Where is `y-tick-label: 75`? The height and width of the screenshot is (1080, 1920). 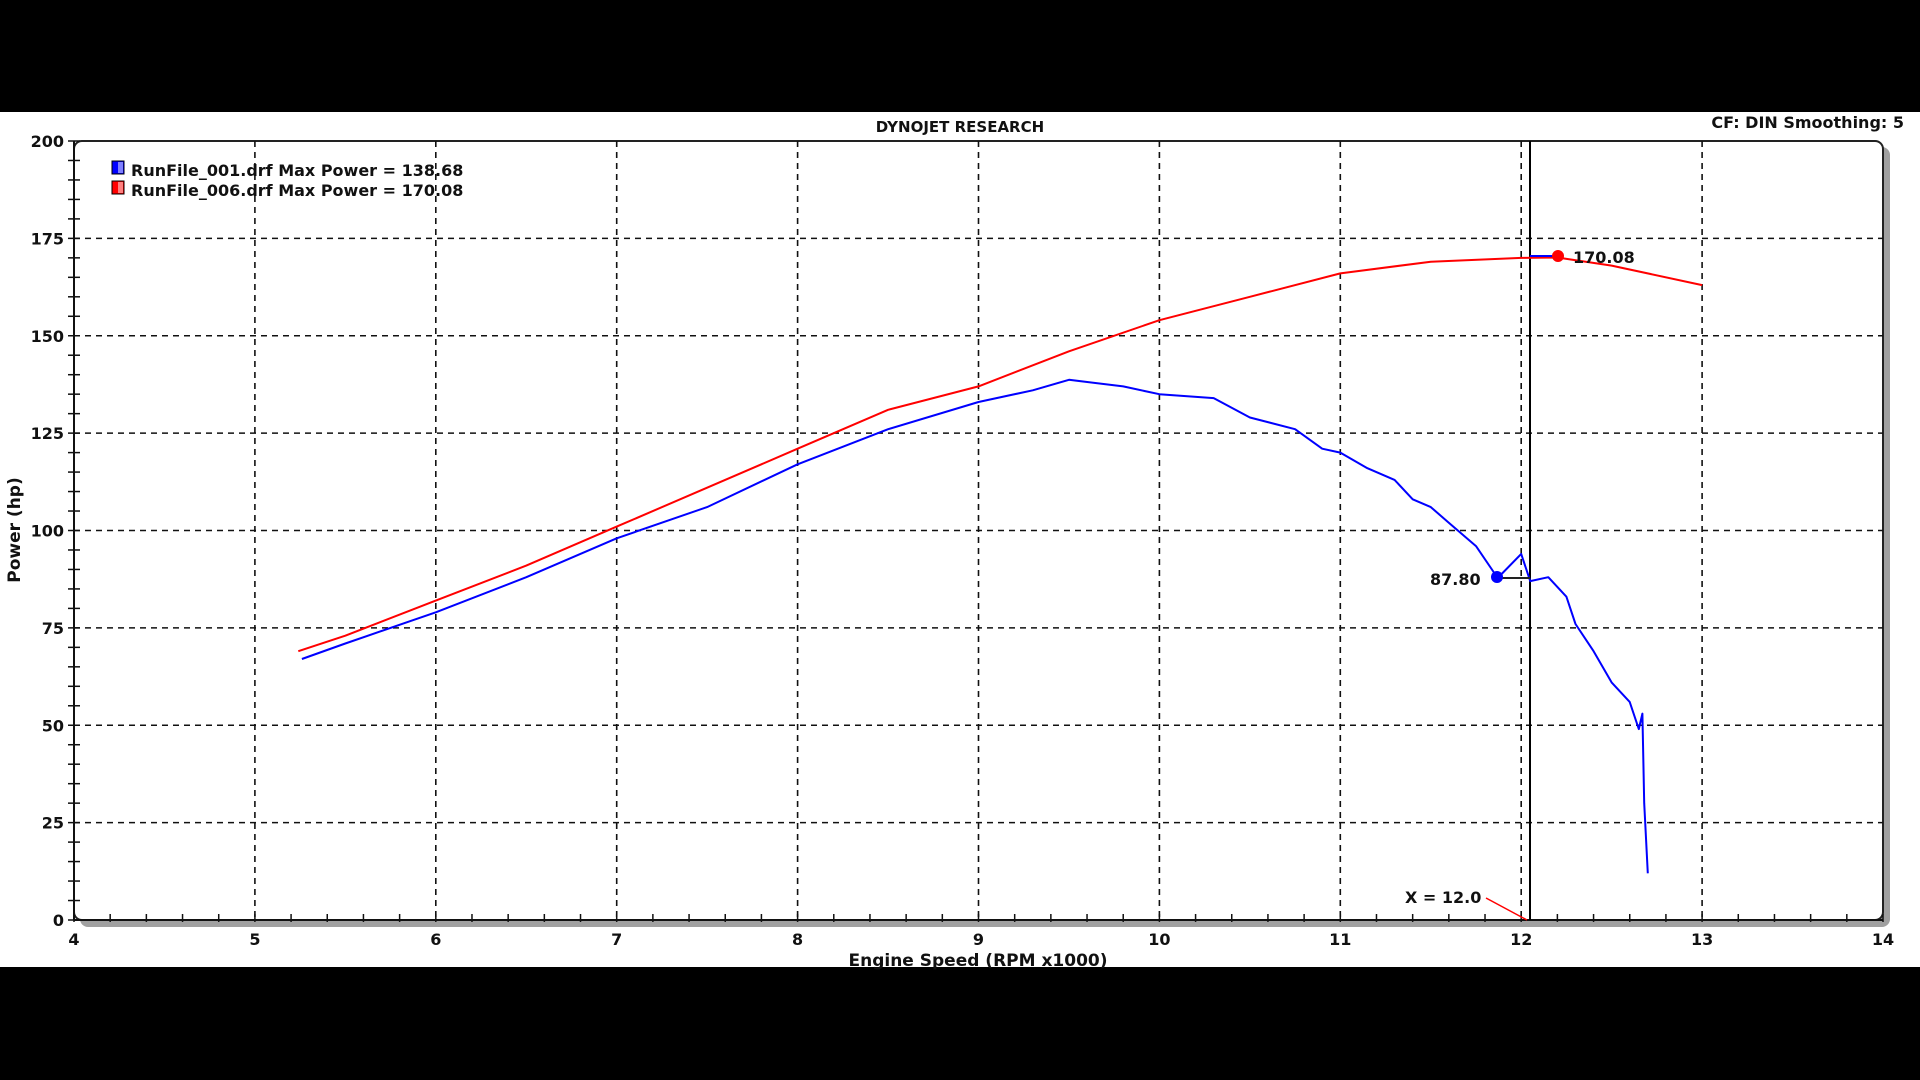 y-tick-label: 75 is located at coordinates (53, 628).